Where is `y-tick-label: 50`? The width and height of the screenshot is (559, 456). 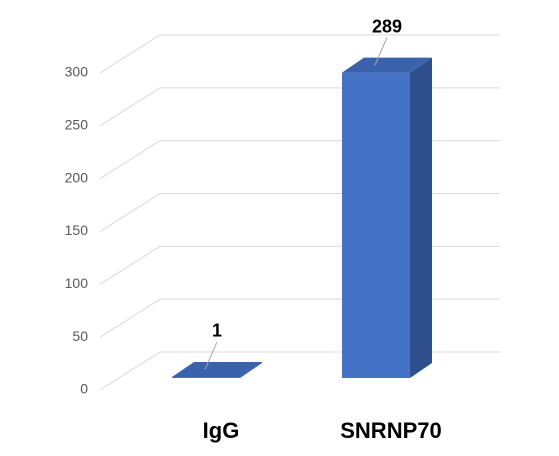
y-tick-label: 50 is located at coordinates (80, 336).